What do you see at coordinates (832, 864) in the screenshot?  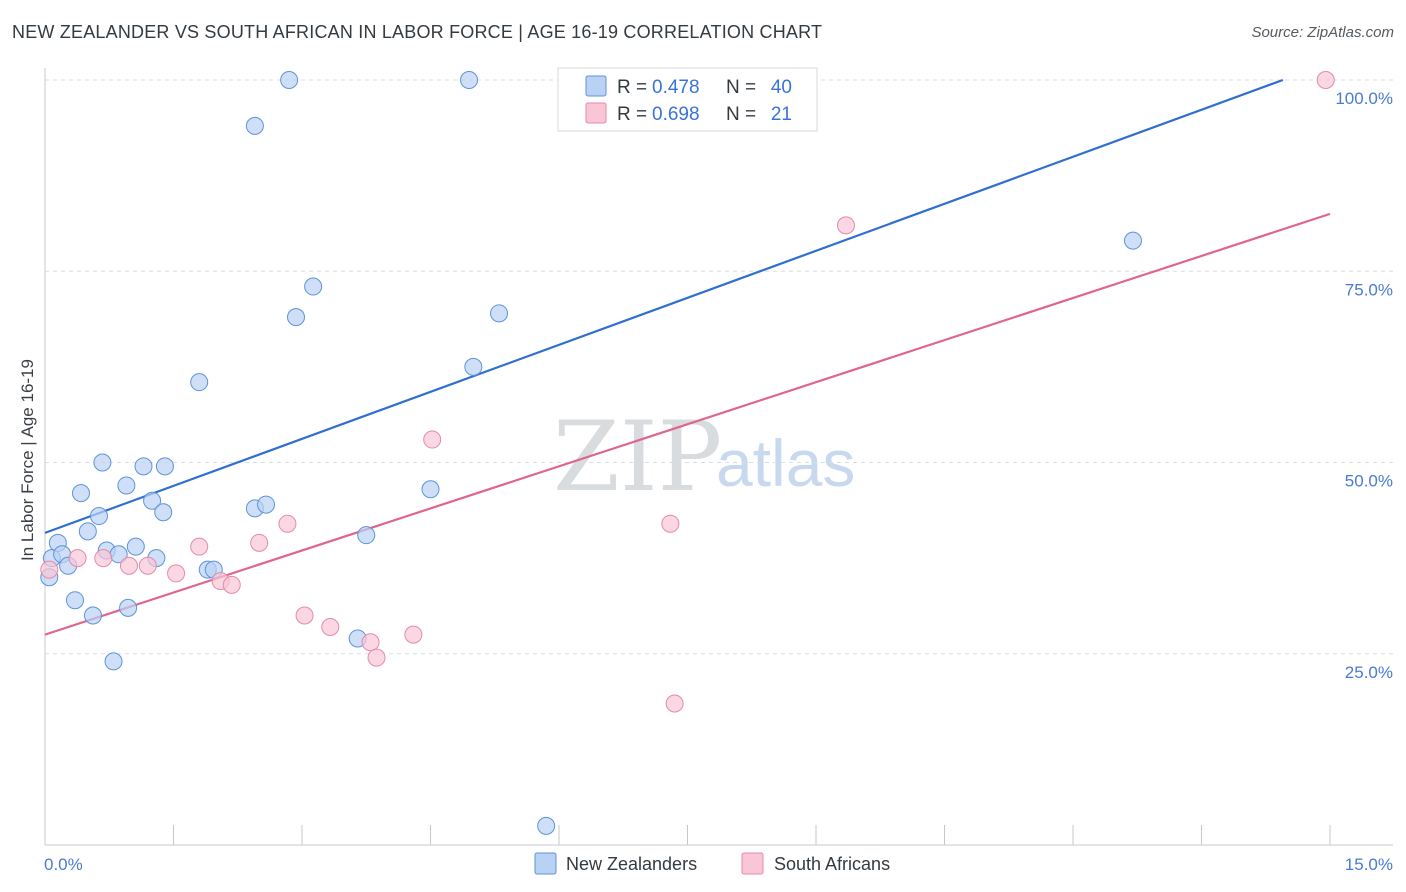 I see `bottom-legend-label-pink: South Africans` at bounding box center [832, 864].